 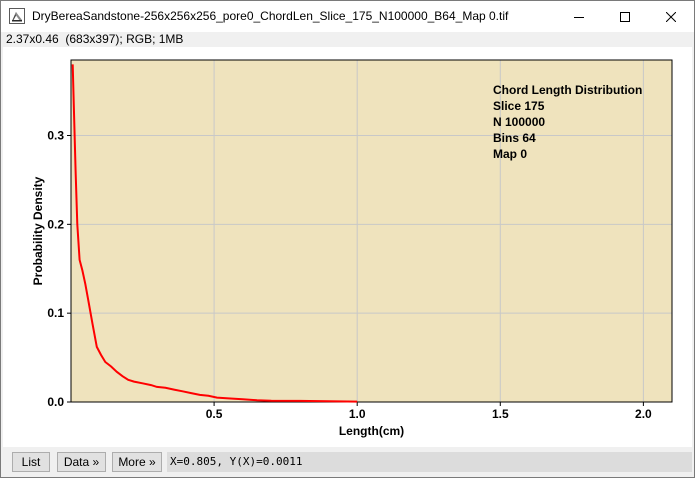 What do you see at coordinates (357, 414) in the screenshot?
I see `x-tick-label: 1.0` at bounding box center [357, 414].